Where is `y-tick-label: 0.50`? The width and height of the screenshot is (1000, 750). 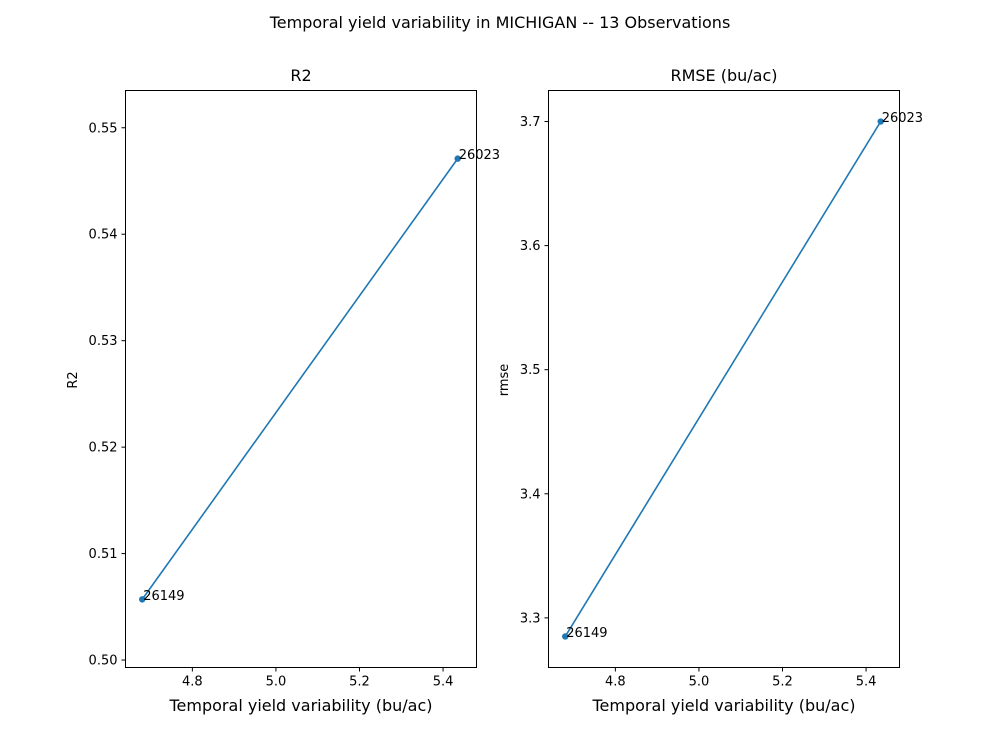 y-tick-label: 0.50 is located at coordinates (103, 661).